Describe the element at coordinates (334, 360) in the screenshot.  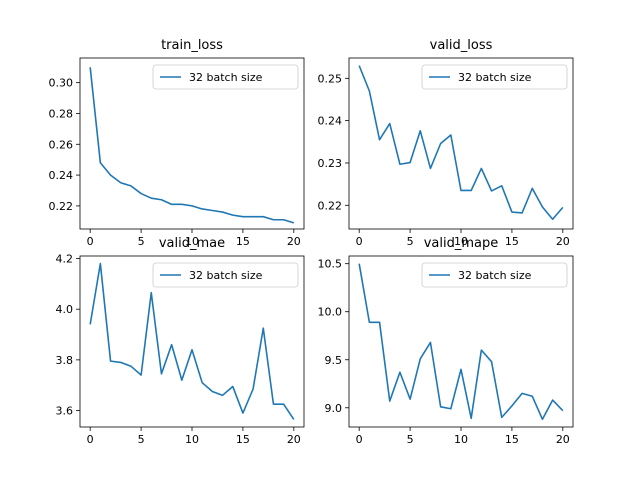
I see `y-tick-label: 9.5` at that location.